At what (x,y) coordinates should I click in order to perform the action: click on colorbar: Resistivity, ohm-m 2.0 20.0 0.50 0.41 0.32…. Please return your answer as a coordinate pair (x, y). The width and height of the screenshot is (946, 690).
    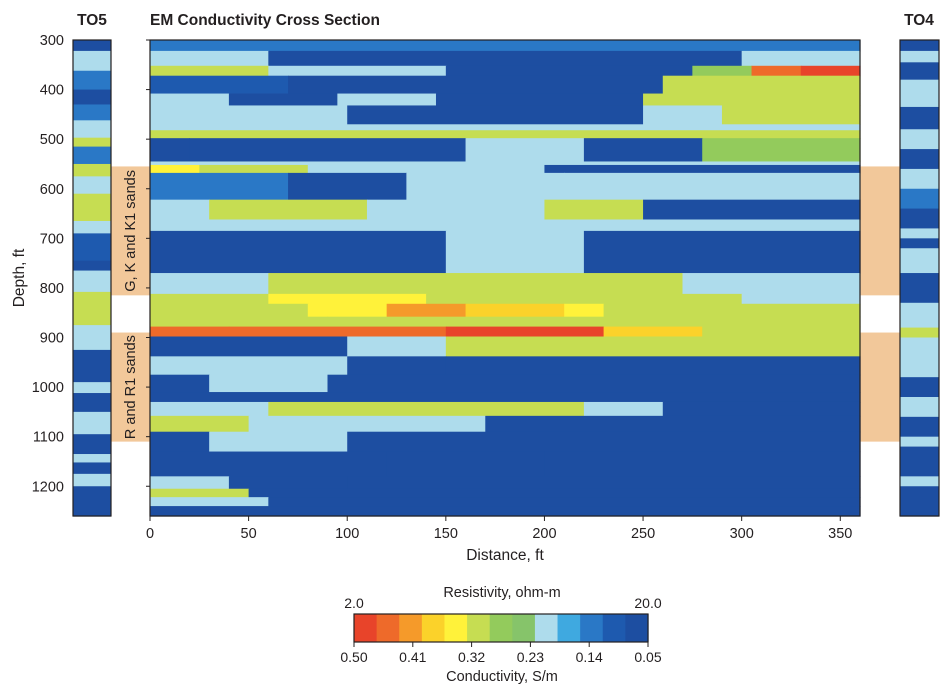
    Looking at the image, I should click on (500, 635).